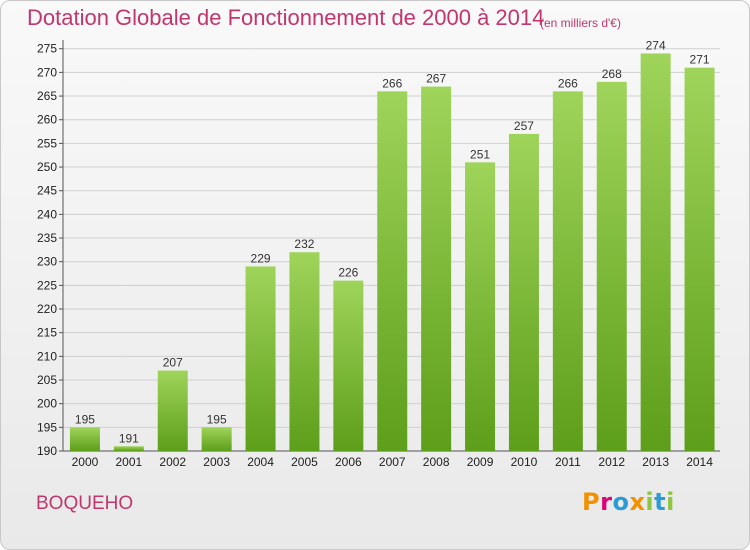 This screenshot has height=550, width=750. I want to click on y-tick-label: 275, so click(47, 49).